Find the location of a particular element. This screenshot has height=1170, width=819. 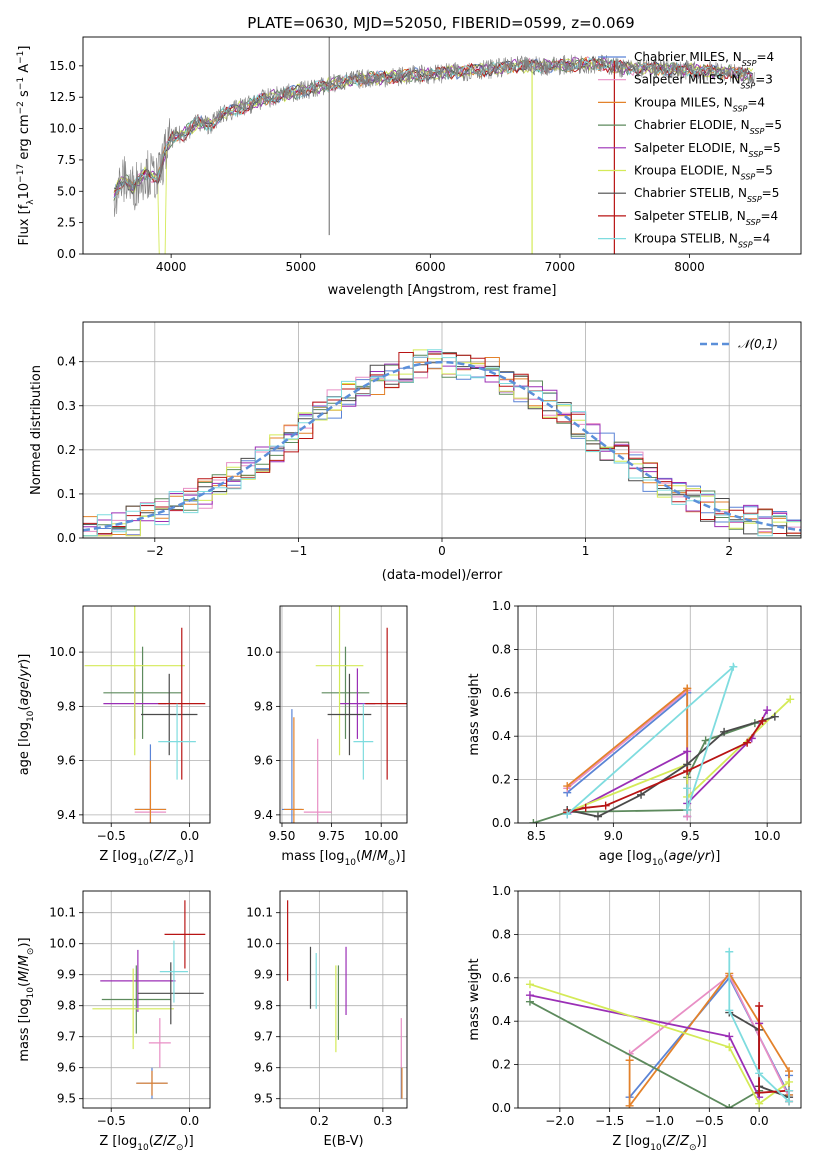

y-tick-label: 15.0 is located at coordinates (62, 66).